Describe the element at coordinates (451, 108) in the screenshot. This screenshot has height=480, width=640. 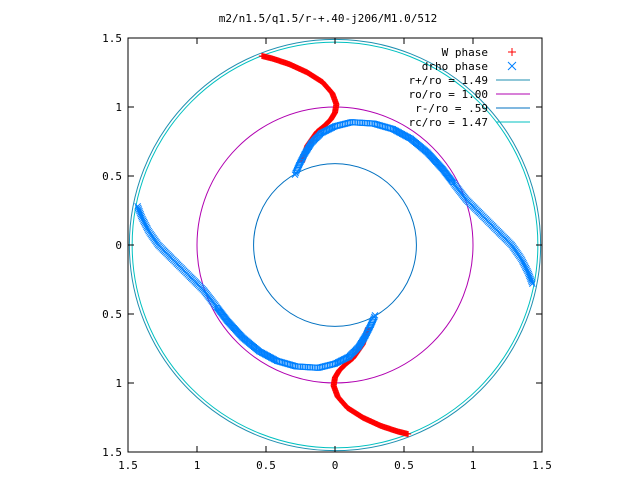
I see `legend-label: r-/ro = .59` at that location.